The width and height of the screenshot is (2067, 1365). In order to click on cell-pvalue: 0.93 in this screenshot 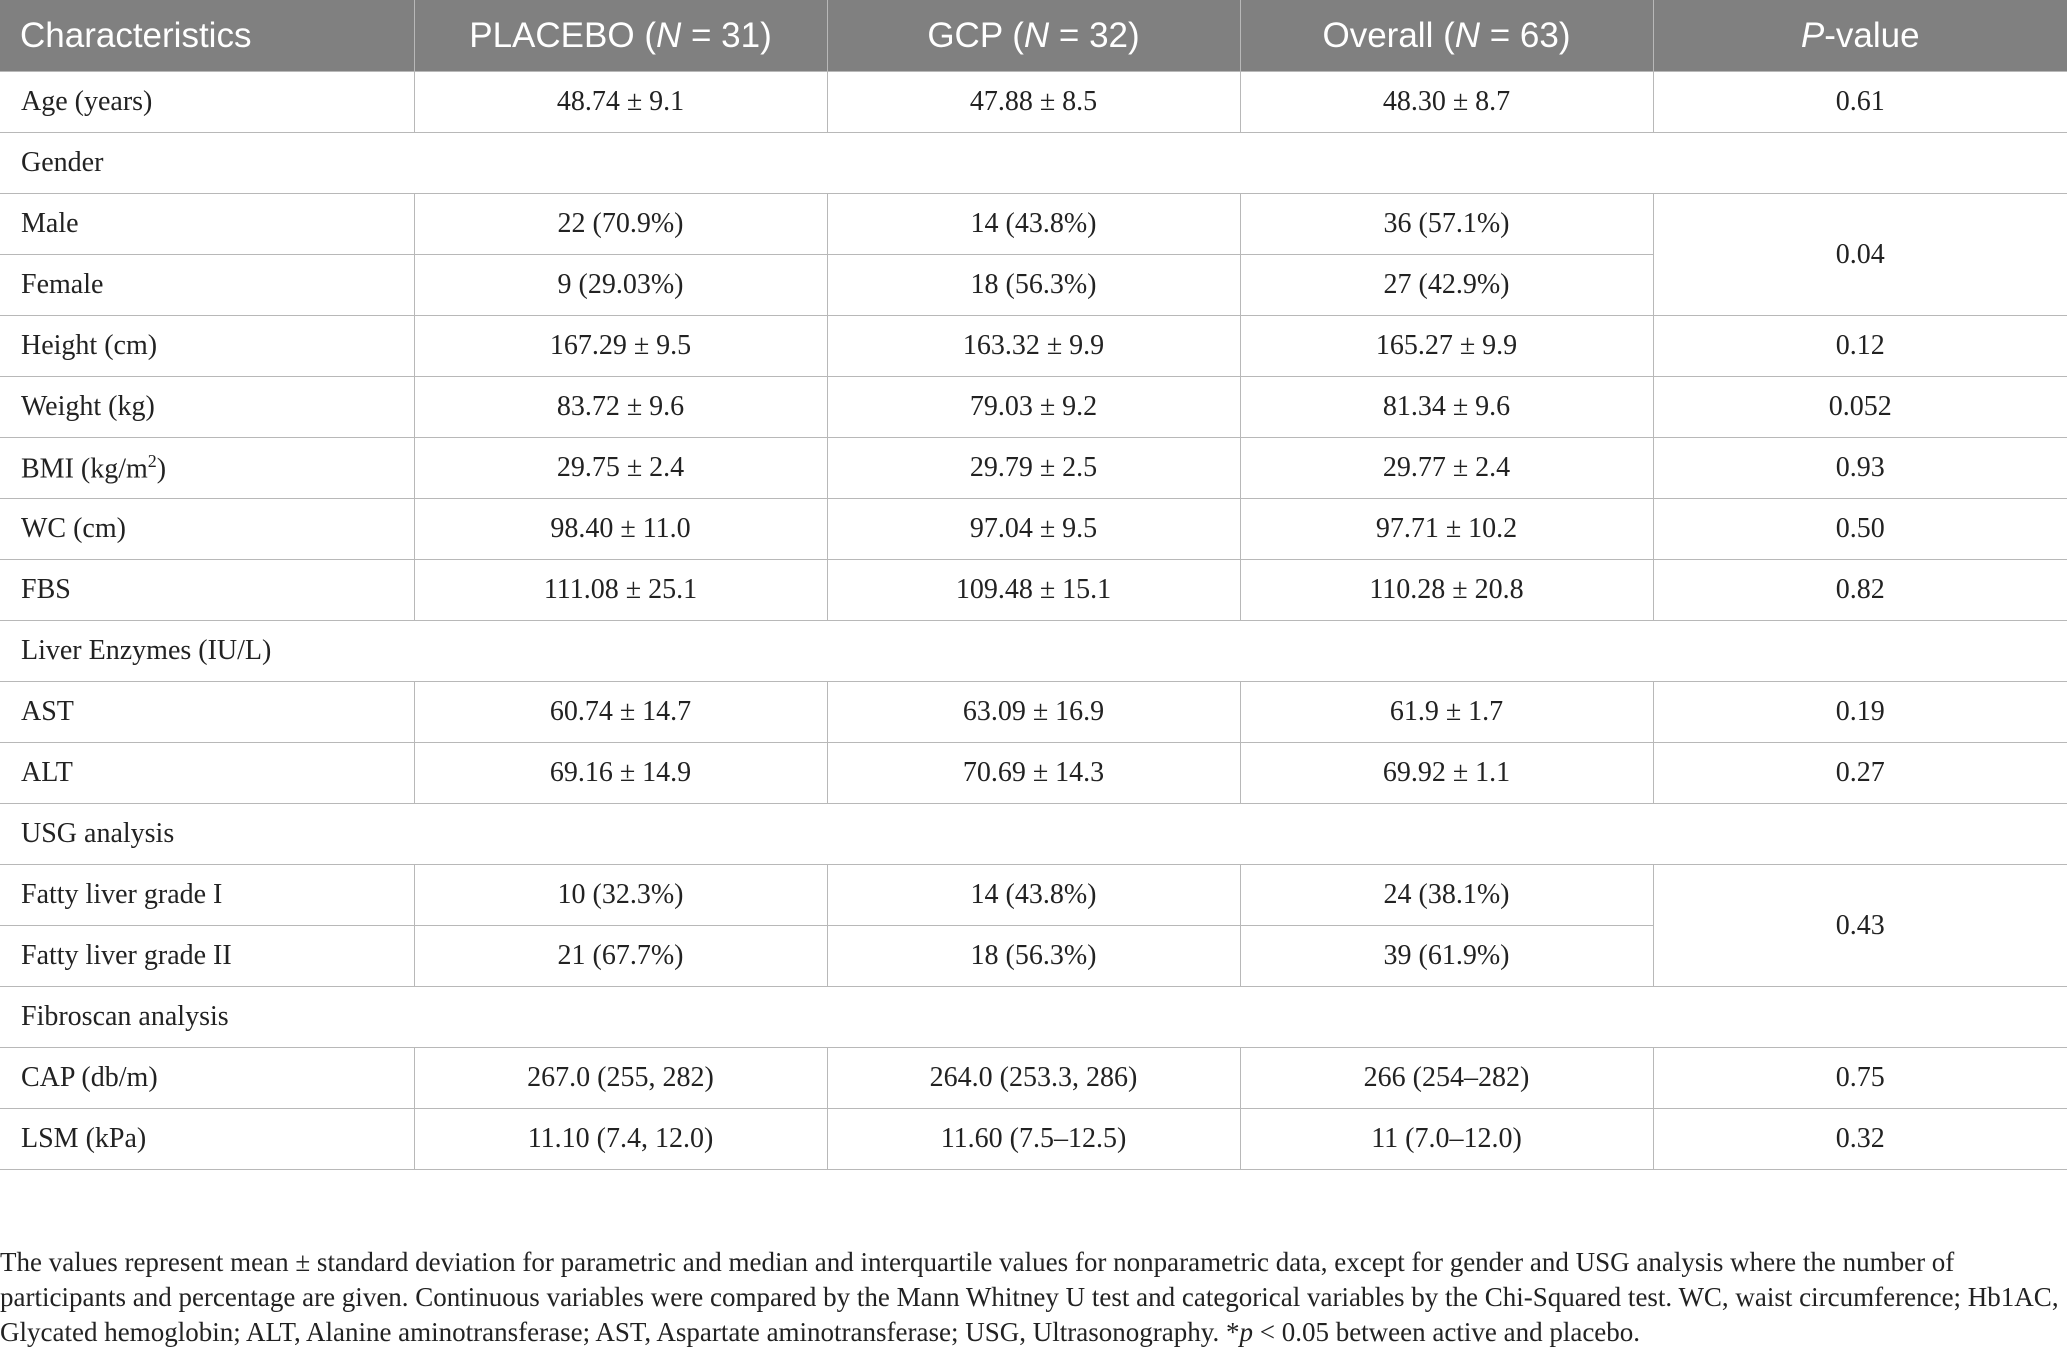, I will do `click(1859, 468)`.